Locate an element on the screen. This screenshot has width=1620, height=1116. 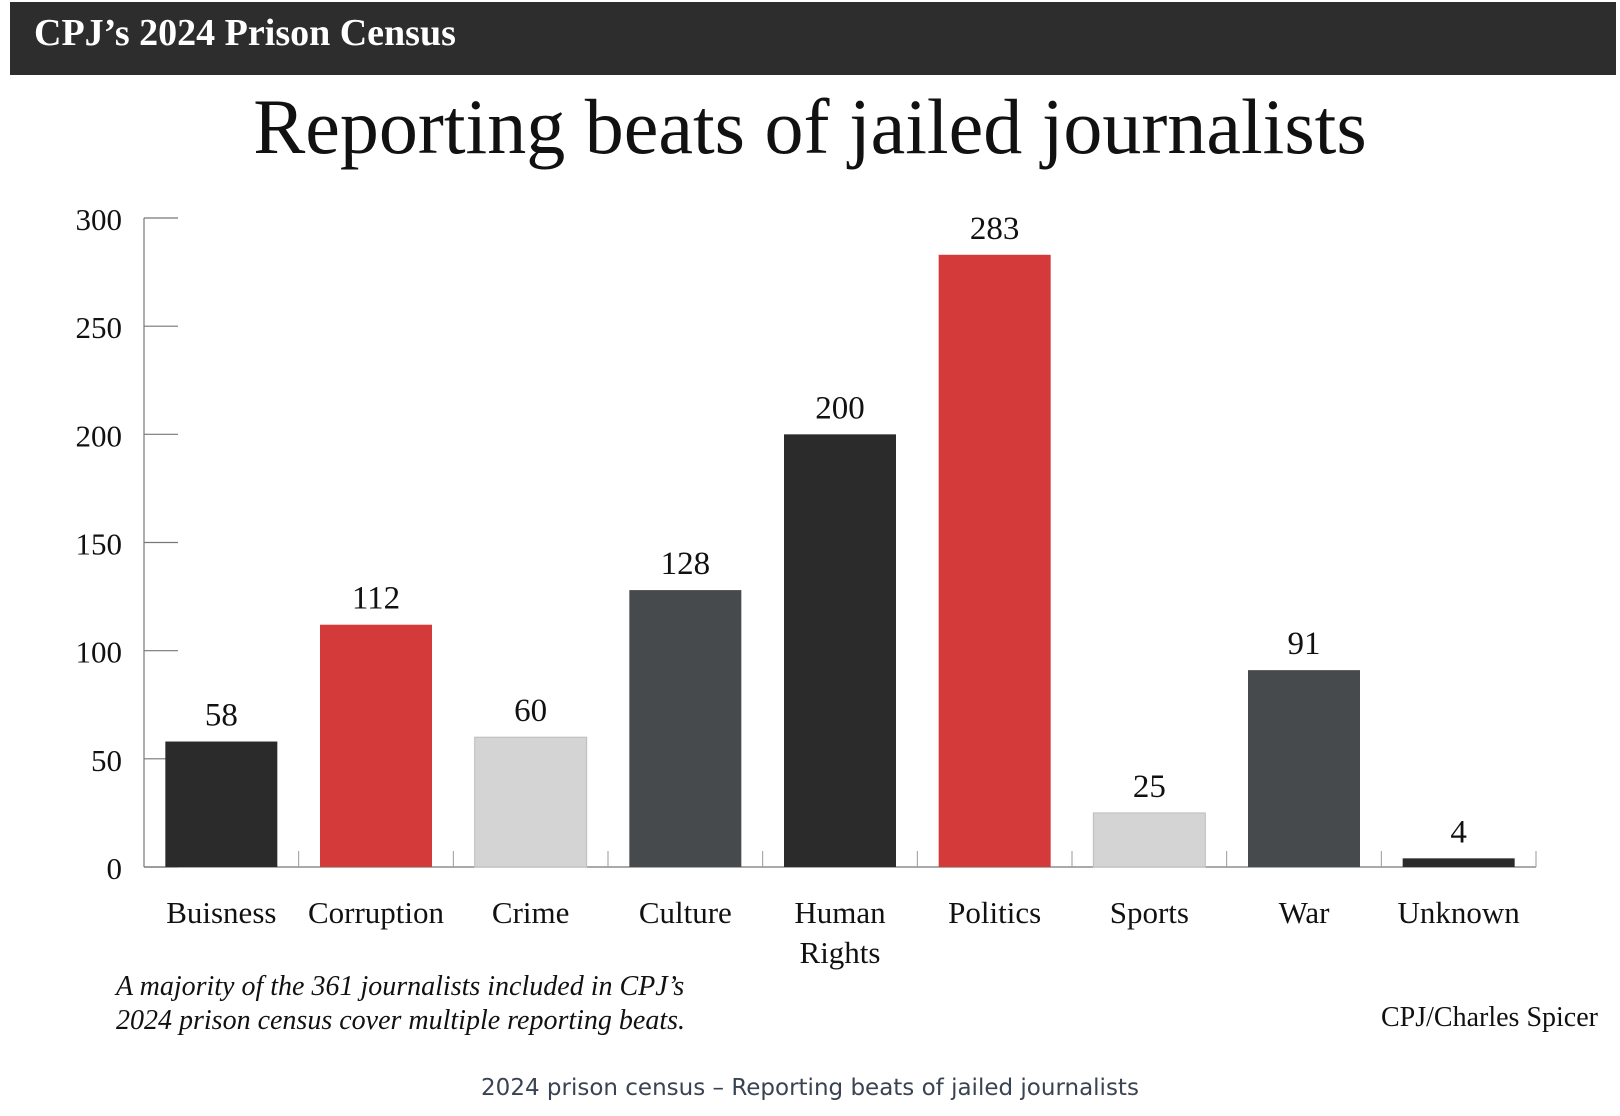
bar-value-label: 58 is located at coordinates (221, 716).